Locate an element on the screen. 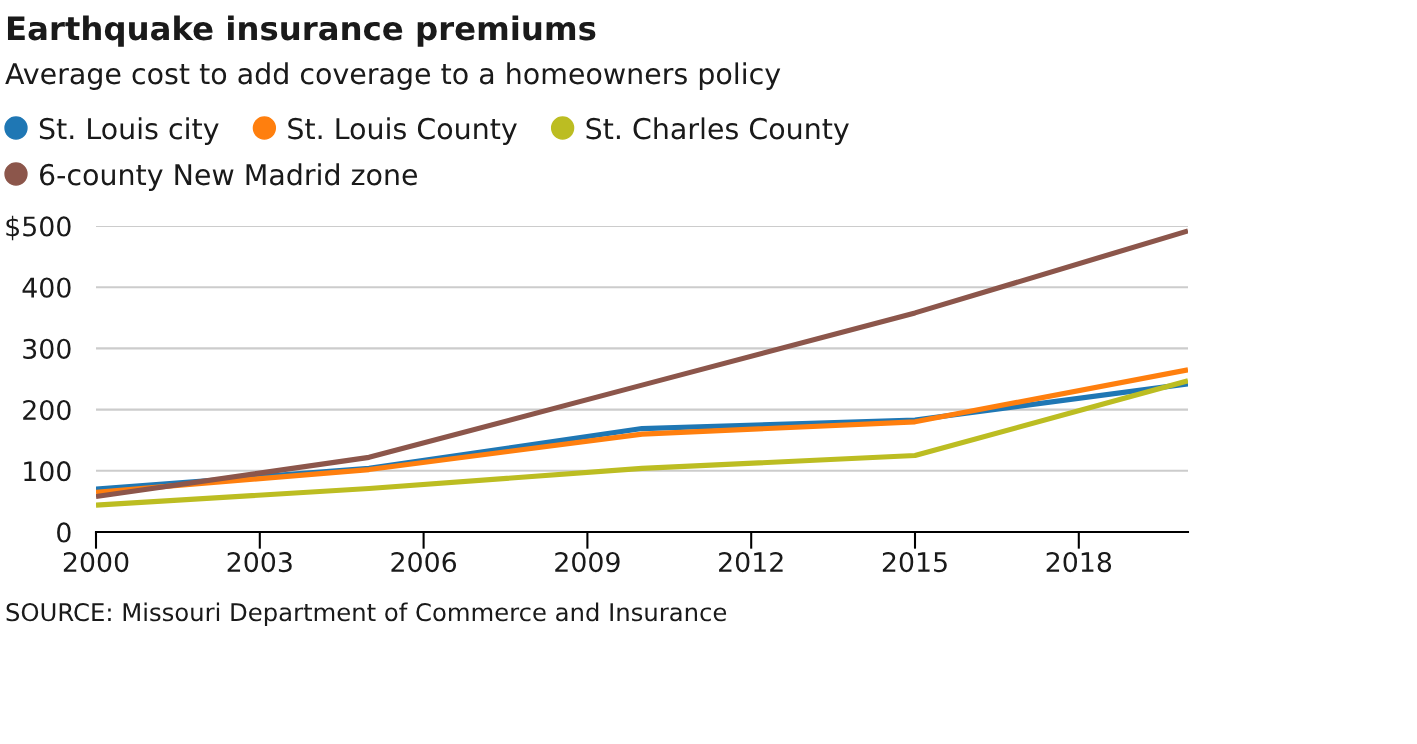  y-tick-label: 200 is located at coordinates (47, 410).